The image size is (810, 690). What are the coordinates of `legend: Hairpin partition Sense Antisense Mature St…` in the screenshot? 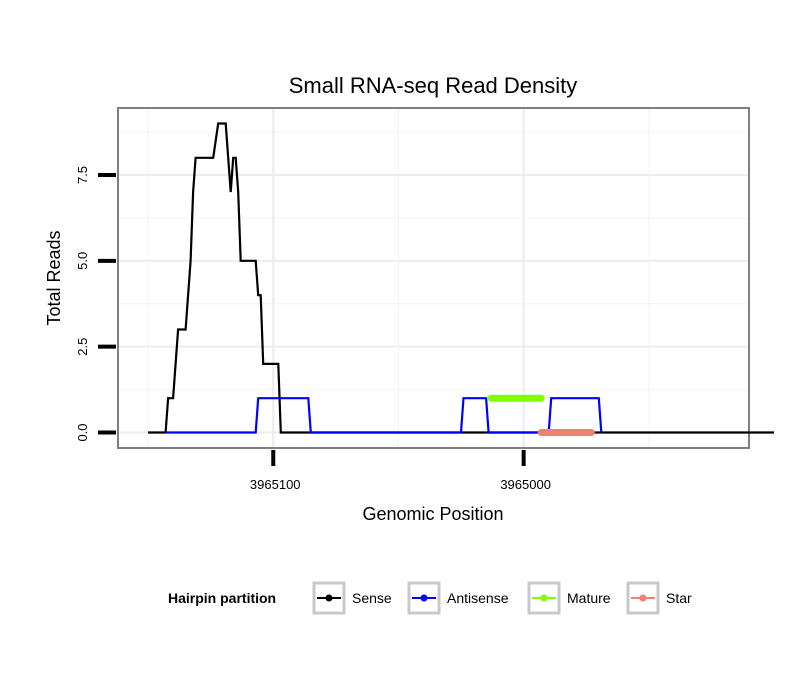 It's located at (430, 598).